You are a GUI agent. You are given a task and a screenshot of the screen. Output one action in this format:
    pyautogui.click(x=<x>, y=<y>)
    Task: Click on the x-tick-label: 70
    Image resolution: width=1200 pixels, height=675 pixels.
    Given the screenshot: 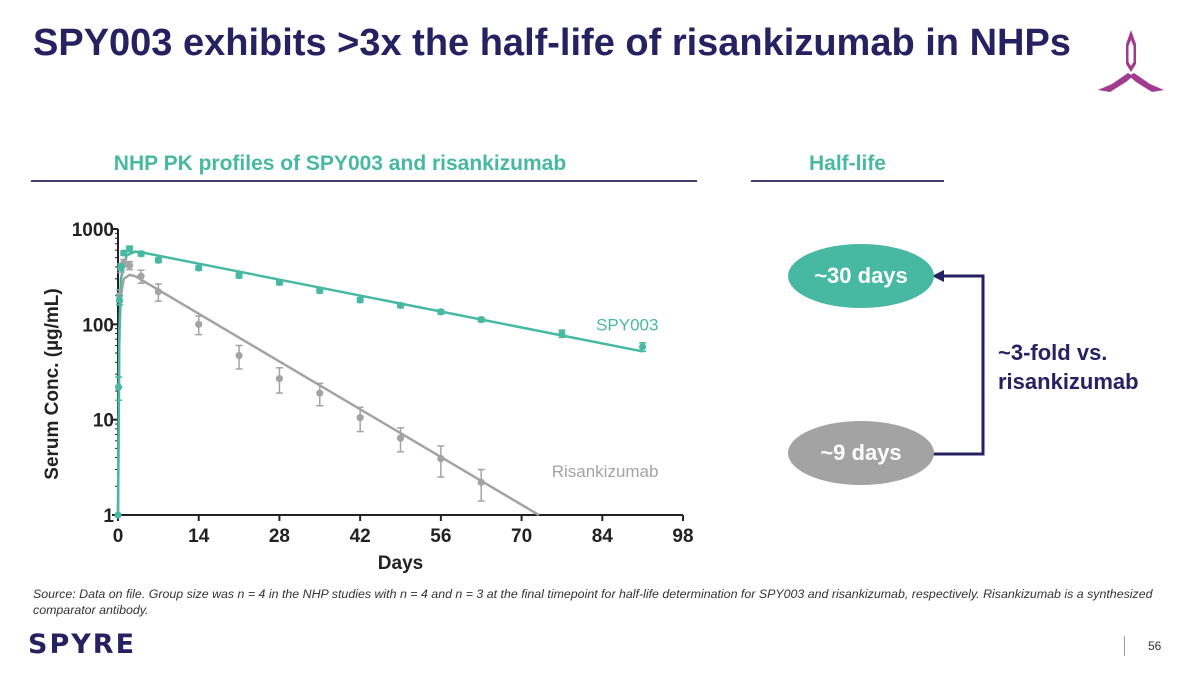 What is the action you would take?
    pyautogui.click(x=521, y=536)
    